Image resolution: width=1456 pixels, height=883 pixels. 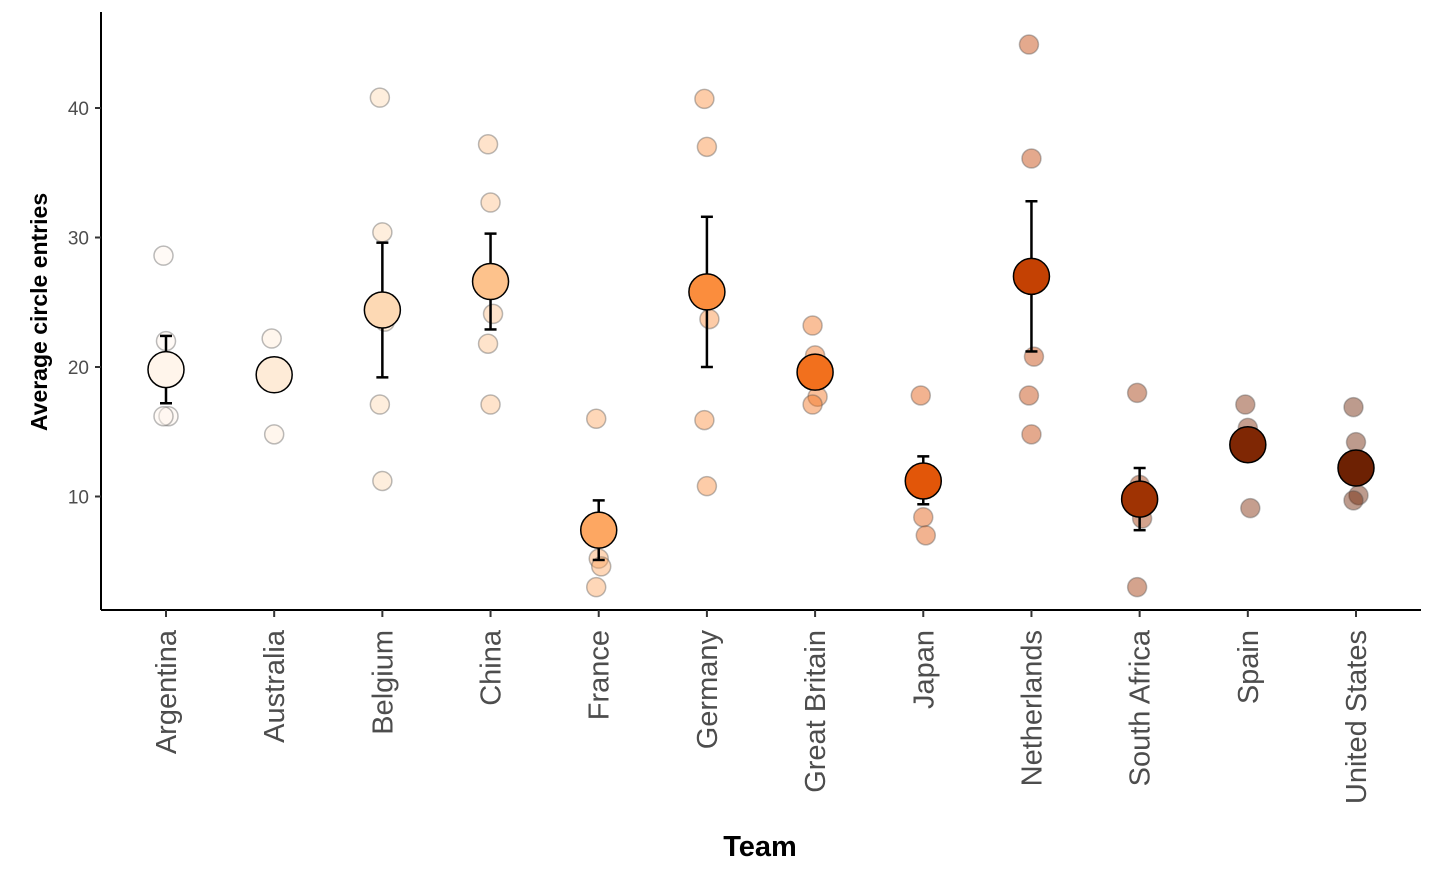 I want to click on mean-marker-argentina, so click(x=166, y=369).